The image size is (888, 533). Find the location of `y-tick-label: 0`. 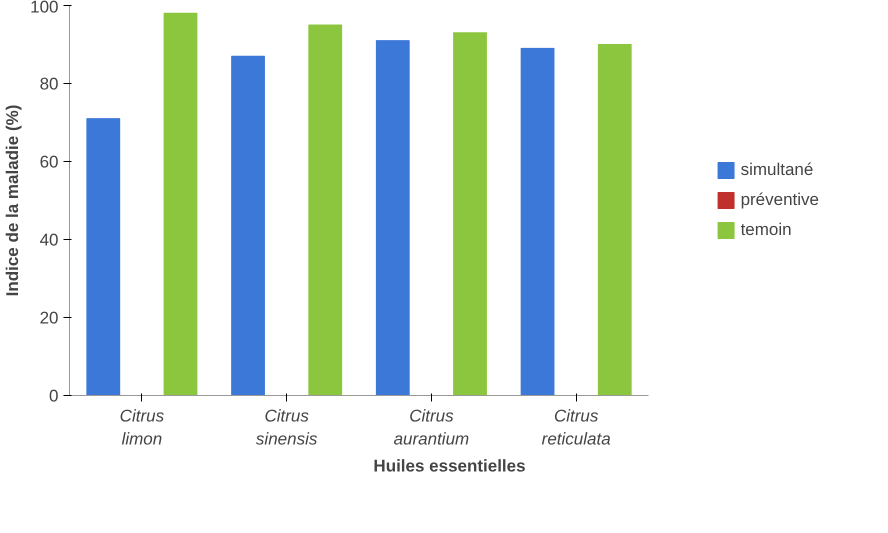

y-tick-label: 0 is located at coordinates (54, 396).